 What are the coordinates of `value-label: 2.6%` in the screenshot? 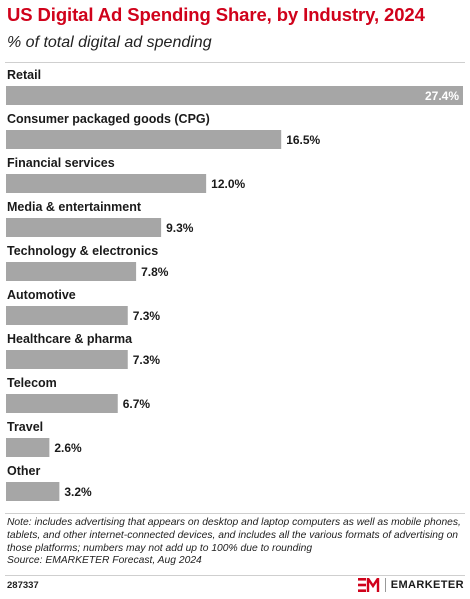 It's located at (68, 448).